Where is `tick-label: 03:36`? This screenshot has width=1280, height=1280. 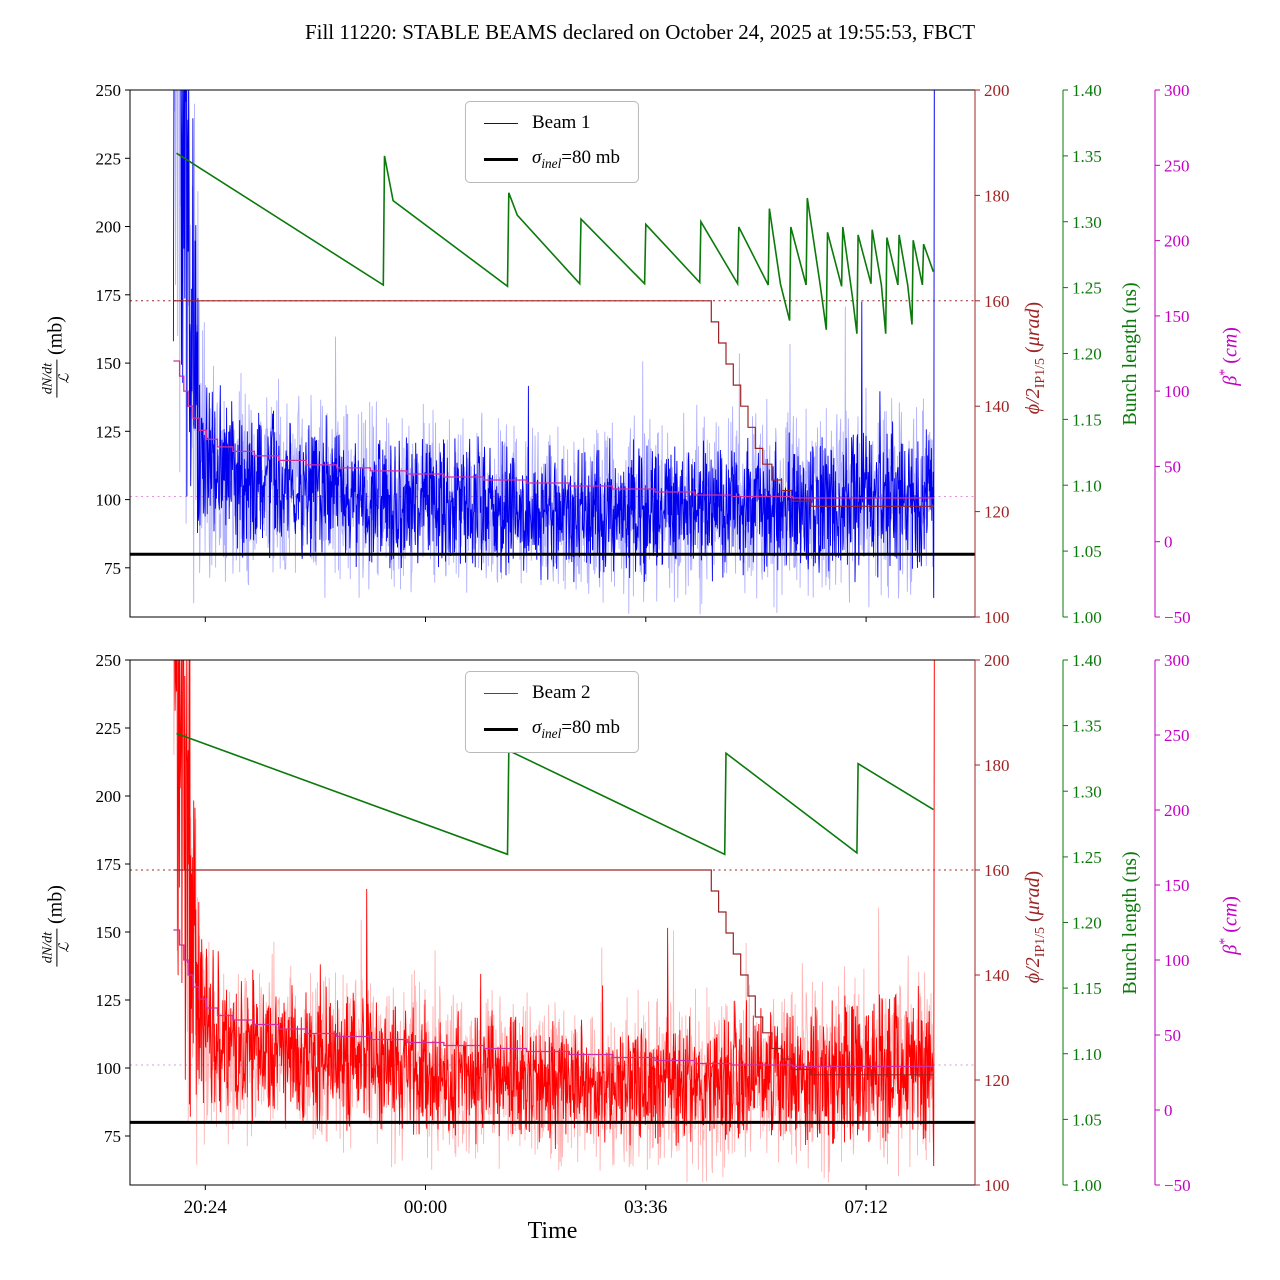 tick-label: 03:36 is located at coordinates (645, 1207).